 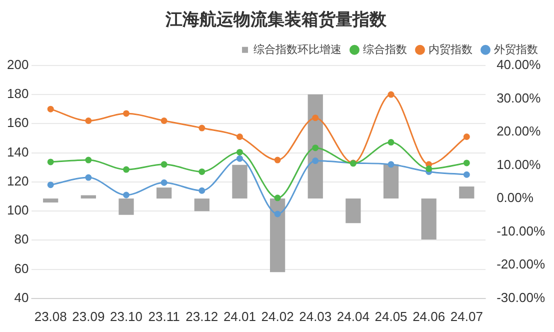 What do you see at coordinates (276, 19) in the screenshot?
I see `chart-title: 江海航运物流集装箱货量指数` at bounding box center [276, 19].